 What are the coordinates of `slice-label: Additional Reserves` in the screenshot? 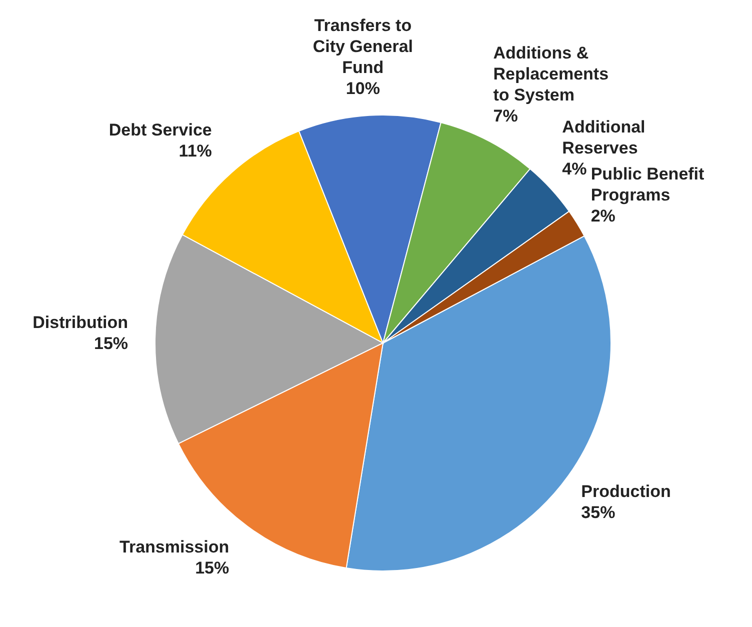 It's located at (604, 137).